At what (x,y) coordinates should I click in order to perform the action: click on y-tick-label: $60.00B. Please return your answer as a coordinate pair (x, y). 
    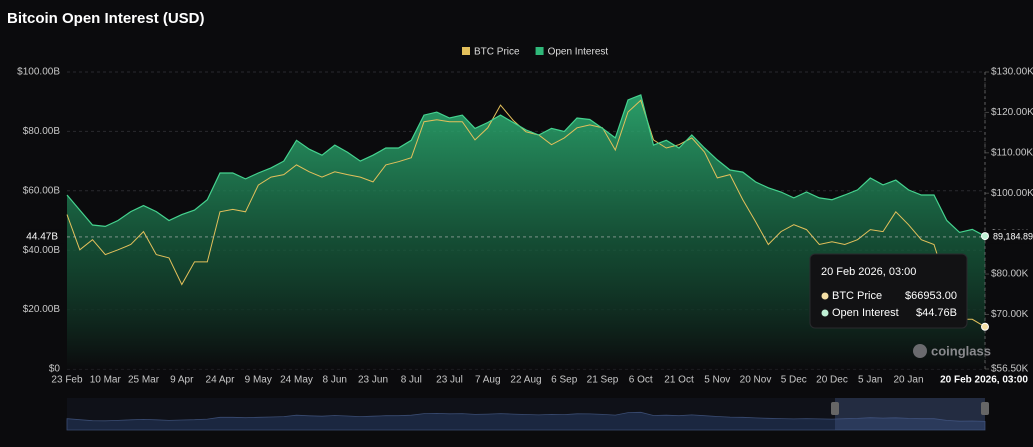
    Looking at the image, I should click on (42, 190).